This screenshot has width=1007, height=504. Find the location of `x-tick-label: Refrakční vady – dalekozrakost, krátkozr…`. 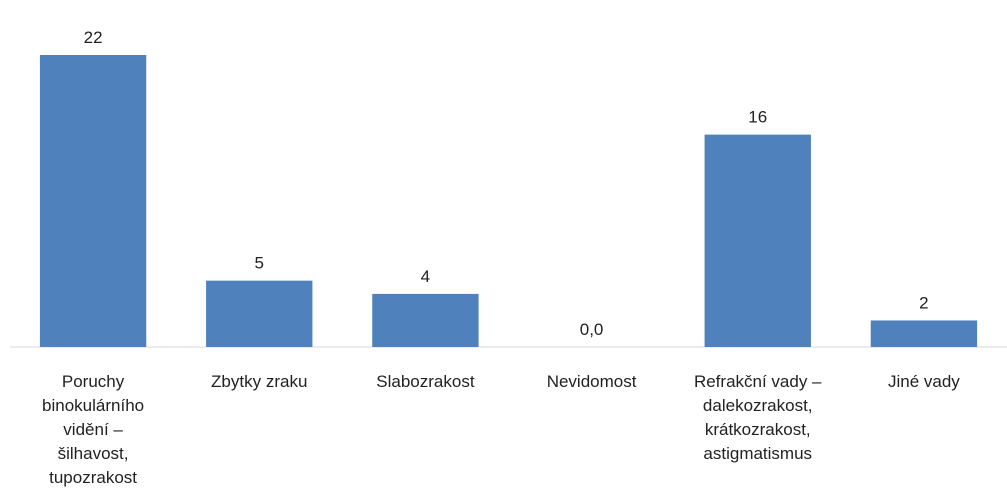

x-tick-label: Refrakční vady – dalekozrakost, krátkozr… is located at coordinates (757, 417).